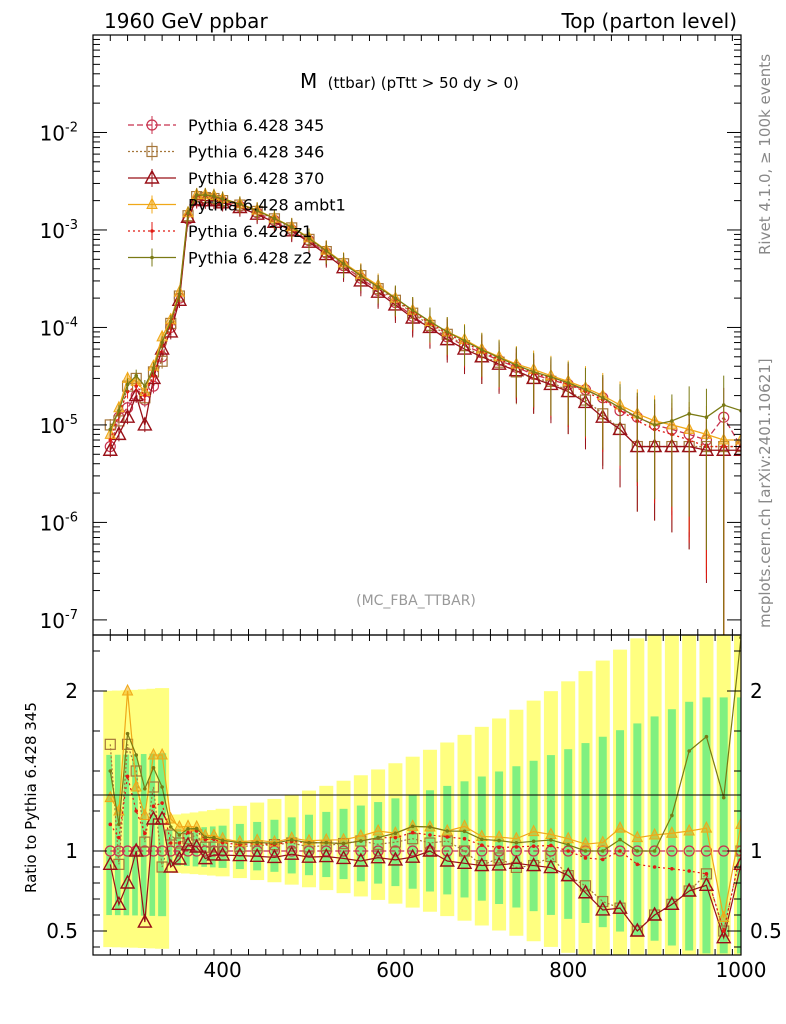  What do you see at coordinates (756, 851) in the screenshot?
I see `ratio-tick-label-right: 1` at bounding box center [756, 851].